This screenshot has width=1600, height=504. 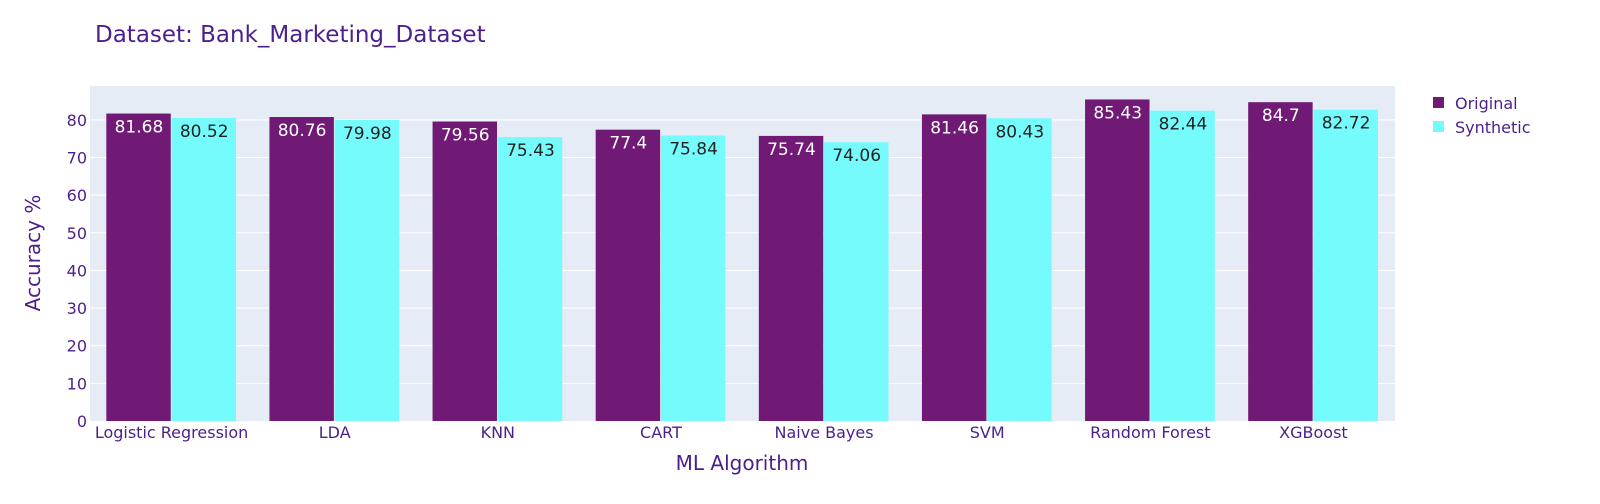 I want to click on x-tick-label: LDA, so click(x=335, y=432).